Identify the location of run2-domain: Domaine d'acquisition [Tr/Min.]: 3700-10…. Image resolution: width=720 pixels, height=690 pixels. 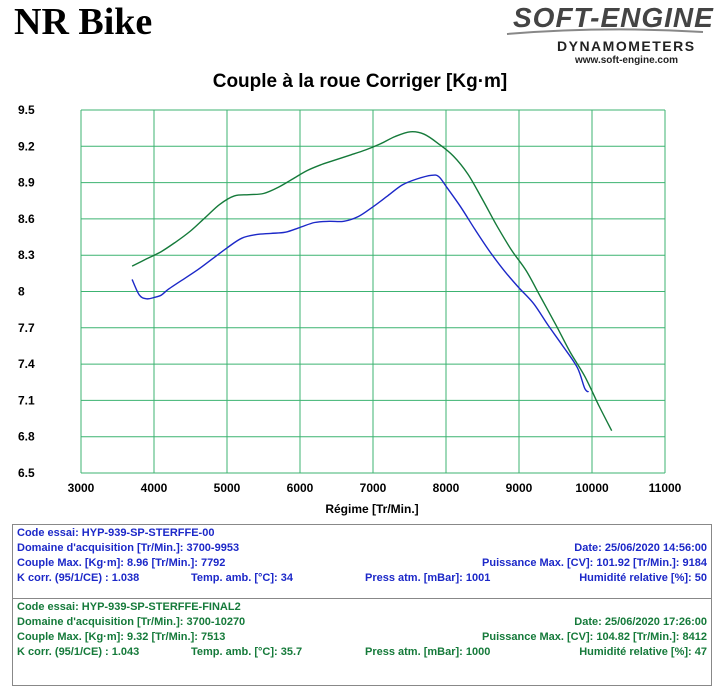
(131, 622).